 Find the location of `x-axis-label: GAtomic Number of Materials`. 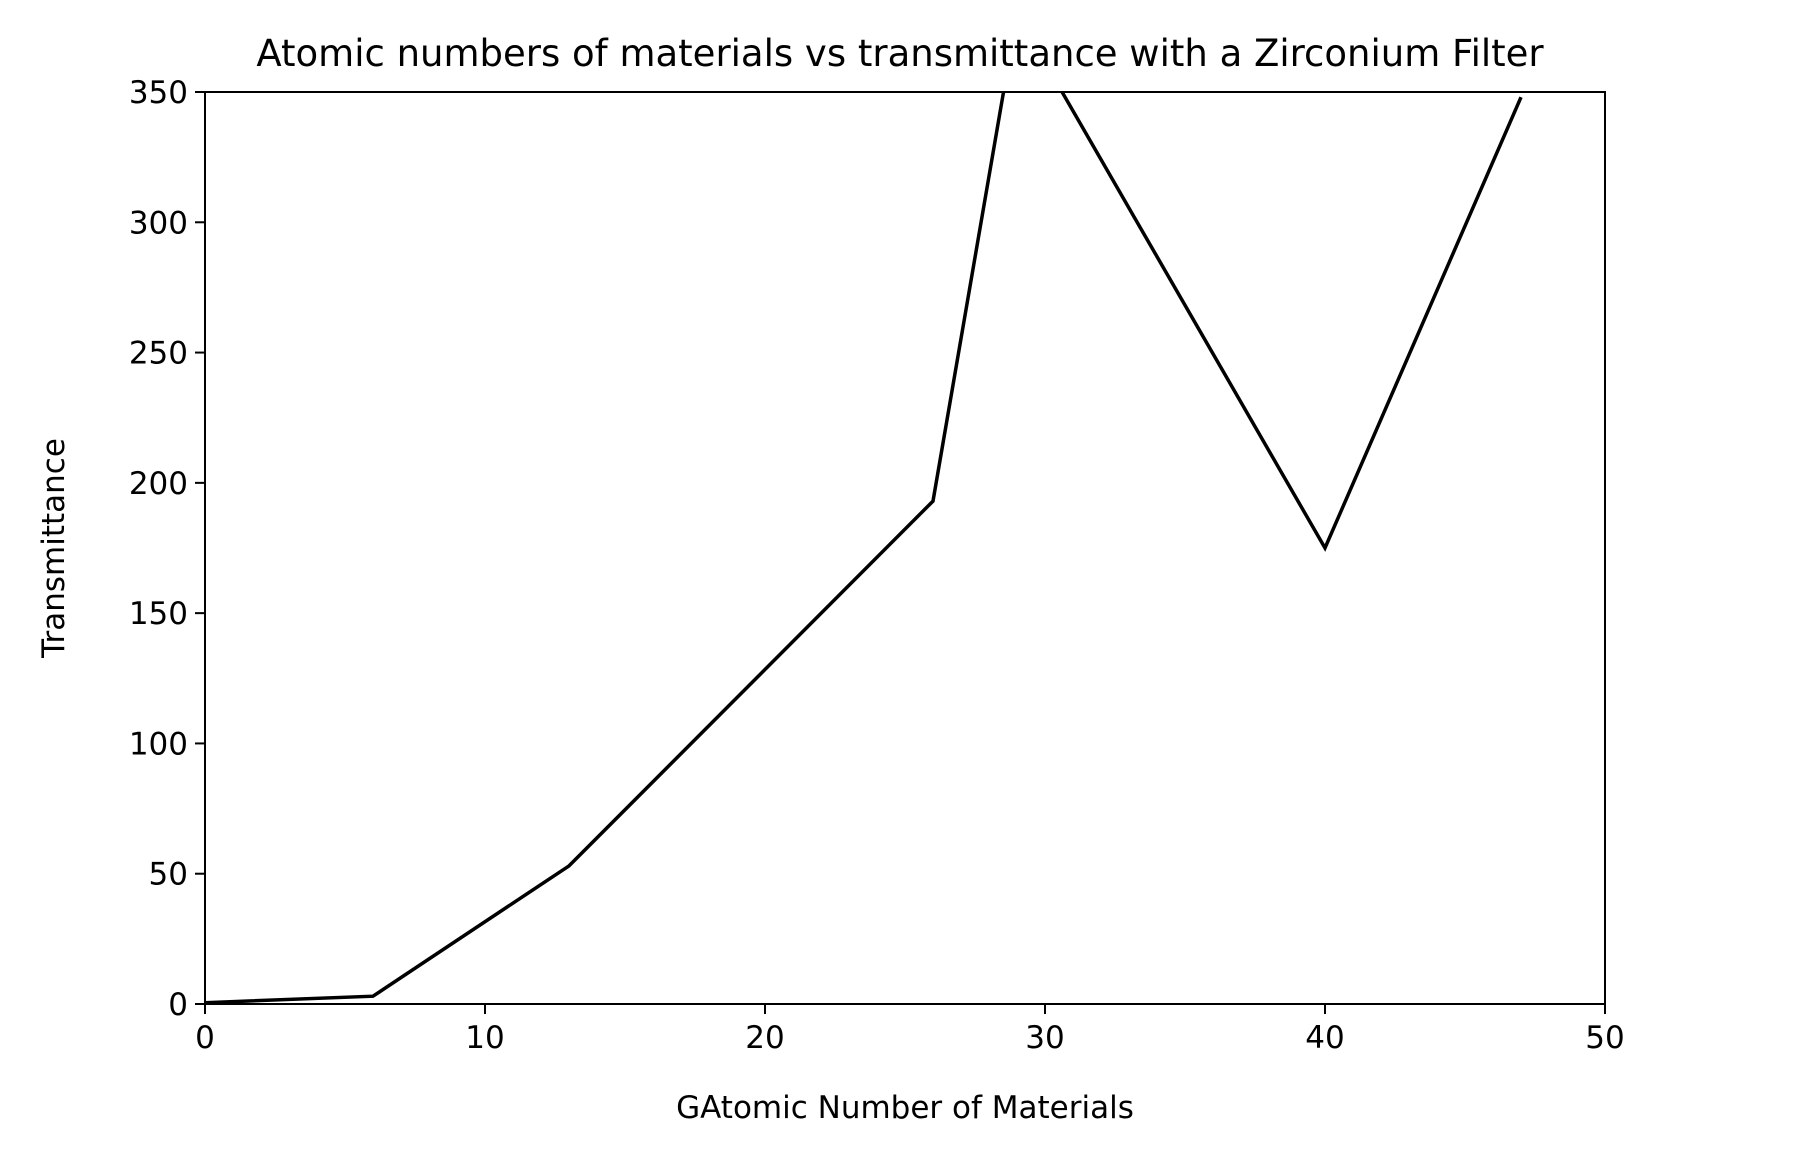

x-axis-label: GAtomic Number of Materials is located at coordinates (905, 1108).